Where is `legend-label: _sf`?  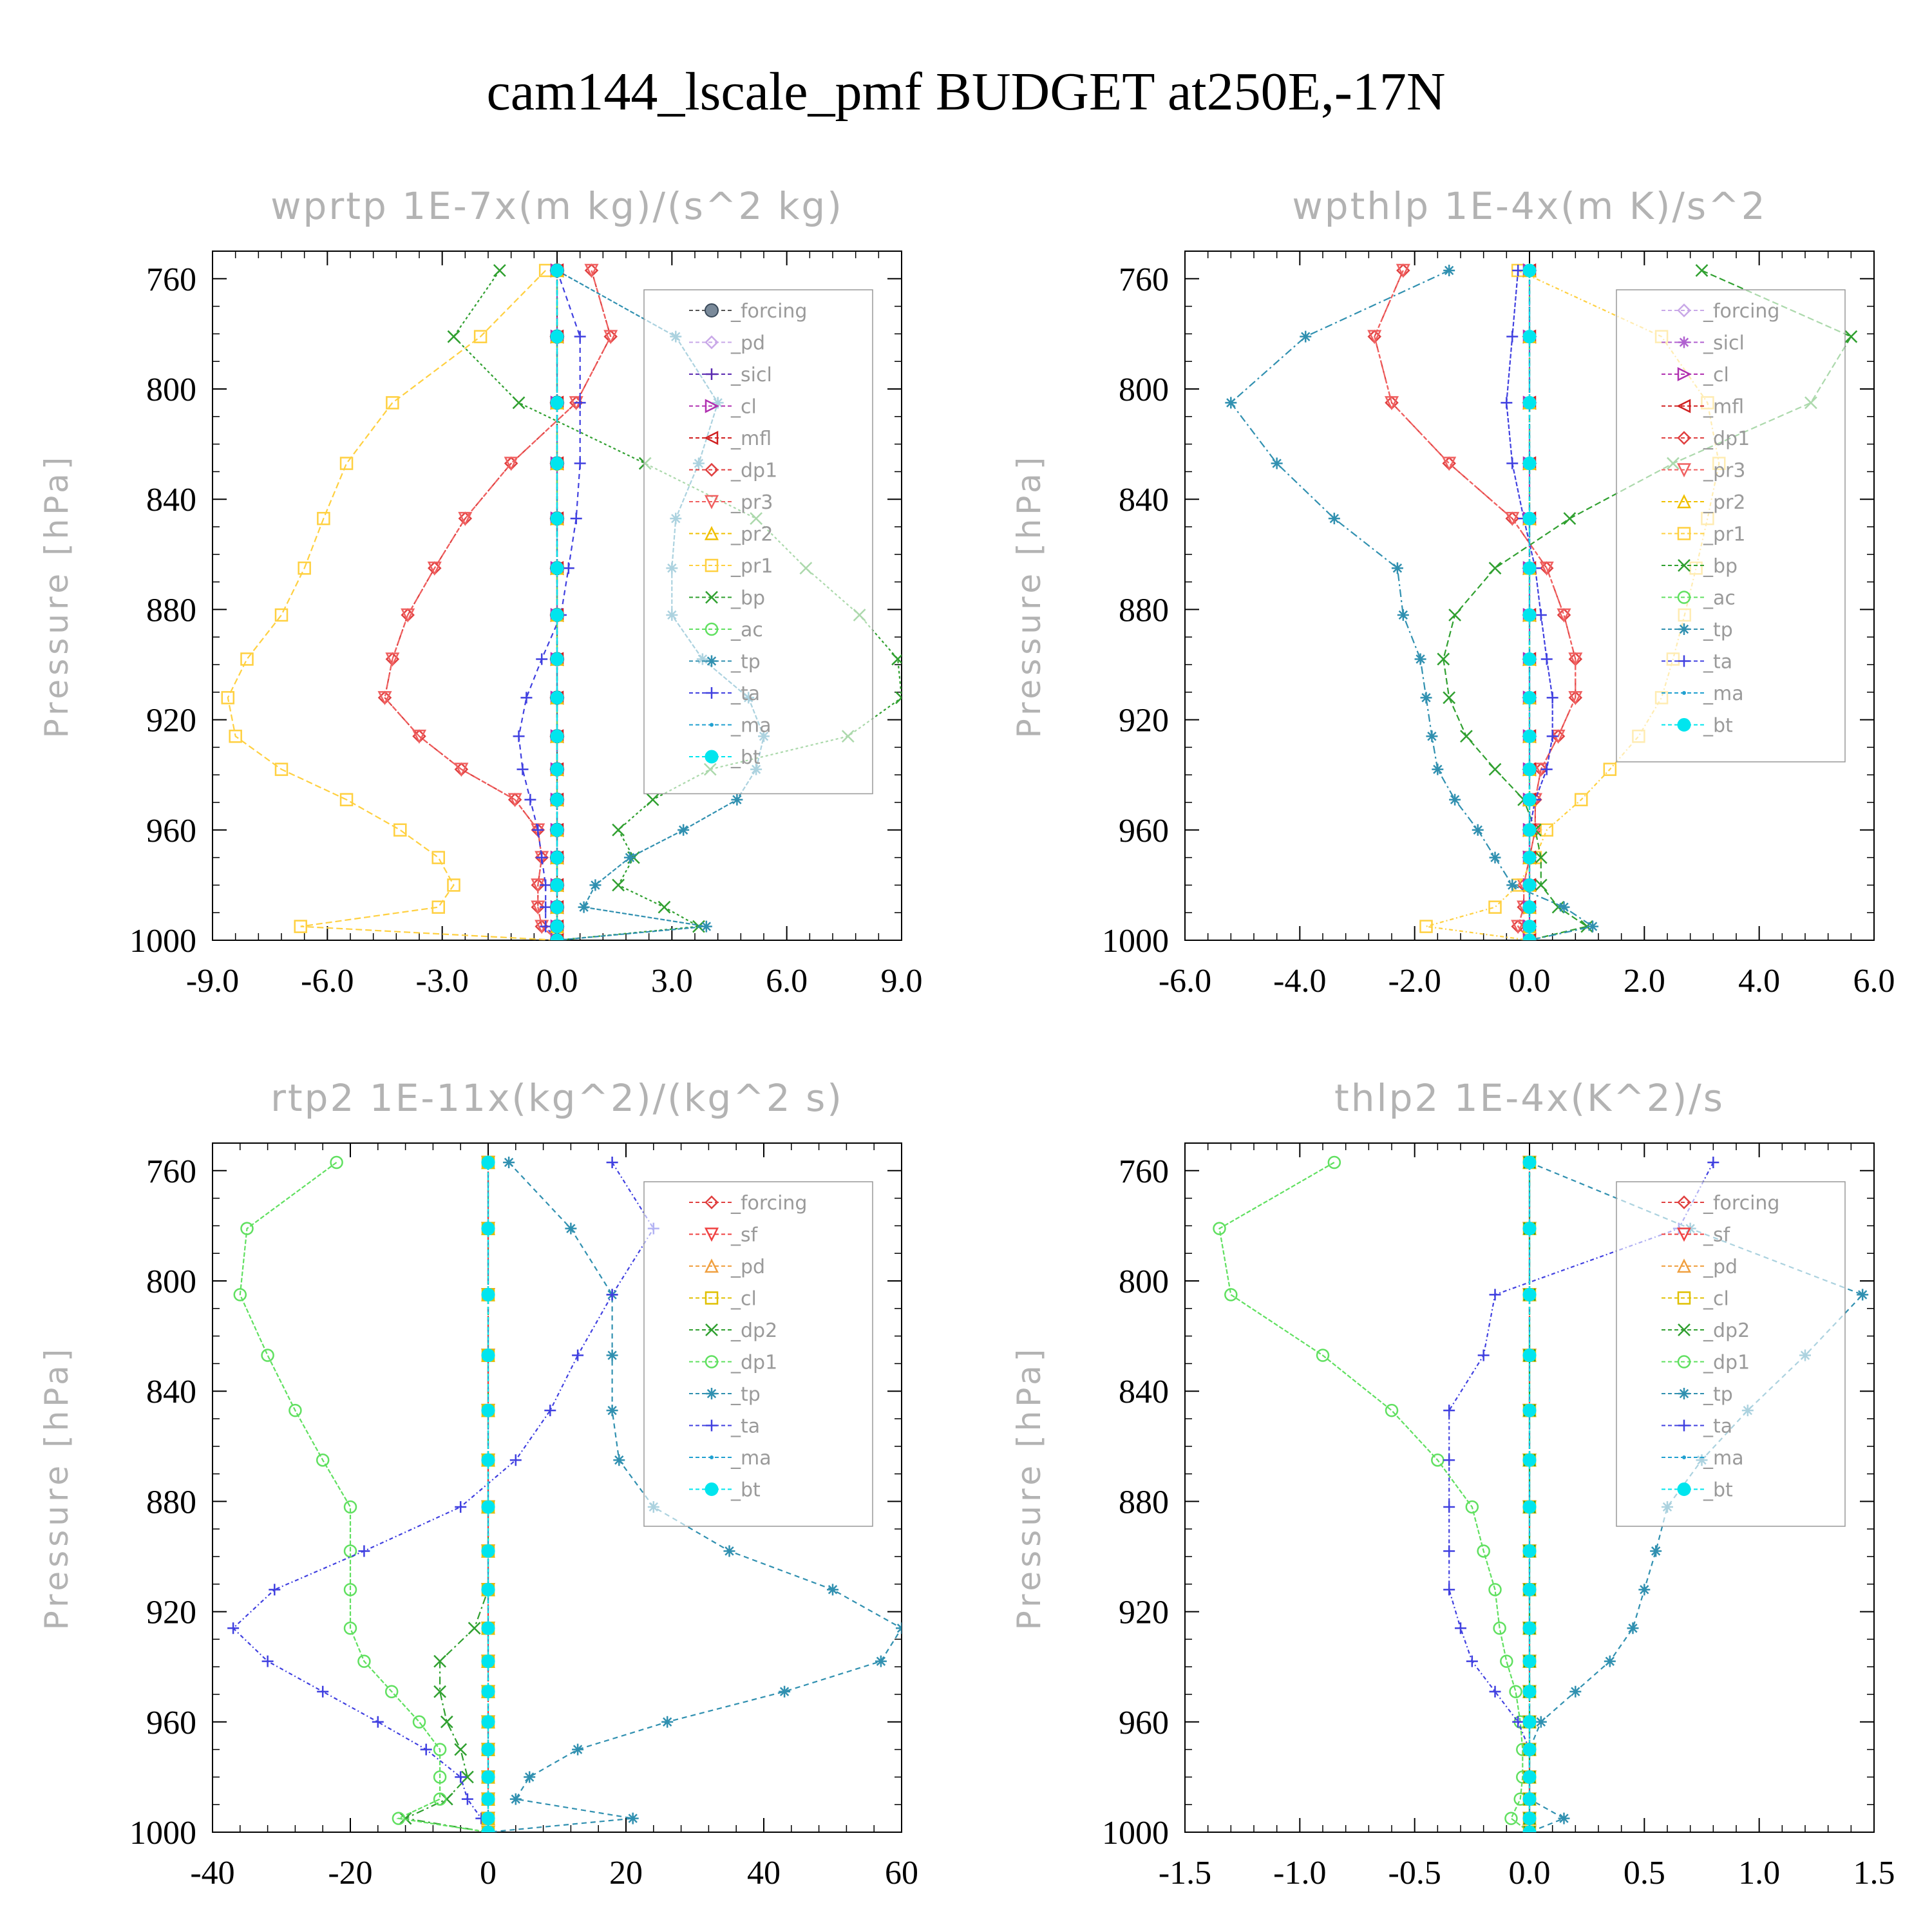 legend-label: _sf is located at coordinates (745, 1235).